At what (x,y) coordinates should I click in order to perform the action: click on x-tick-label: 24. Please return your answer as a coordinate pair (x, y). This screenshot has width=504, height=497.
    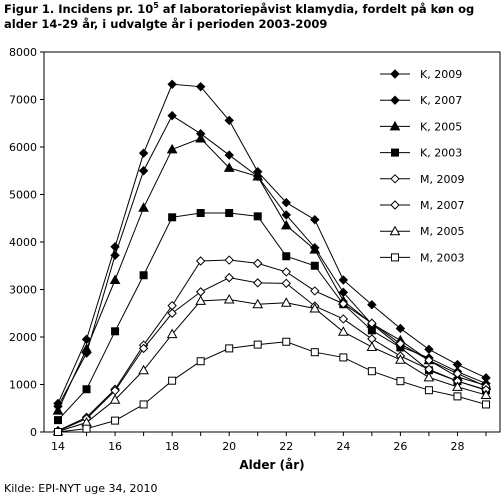
    Looking at the image, I should click on (343, 446).